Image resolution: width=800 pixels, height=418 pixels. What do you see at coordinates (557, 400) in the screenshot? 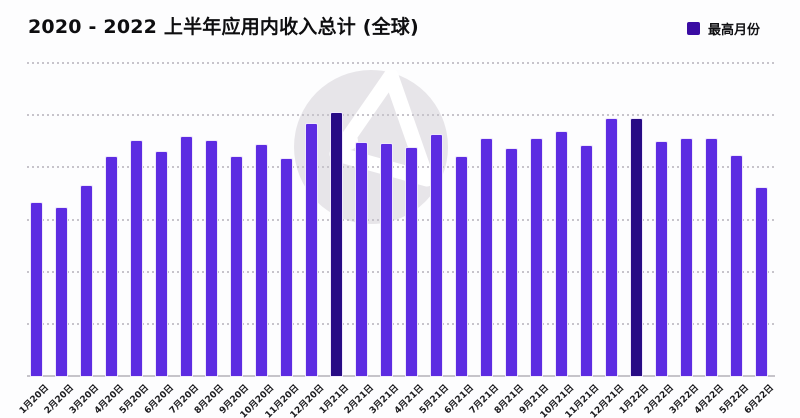
I see `x-tick-label: 10月21日` at bounding box center [557, 400].